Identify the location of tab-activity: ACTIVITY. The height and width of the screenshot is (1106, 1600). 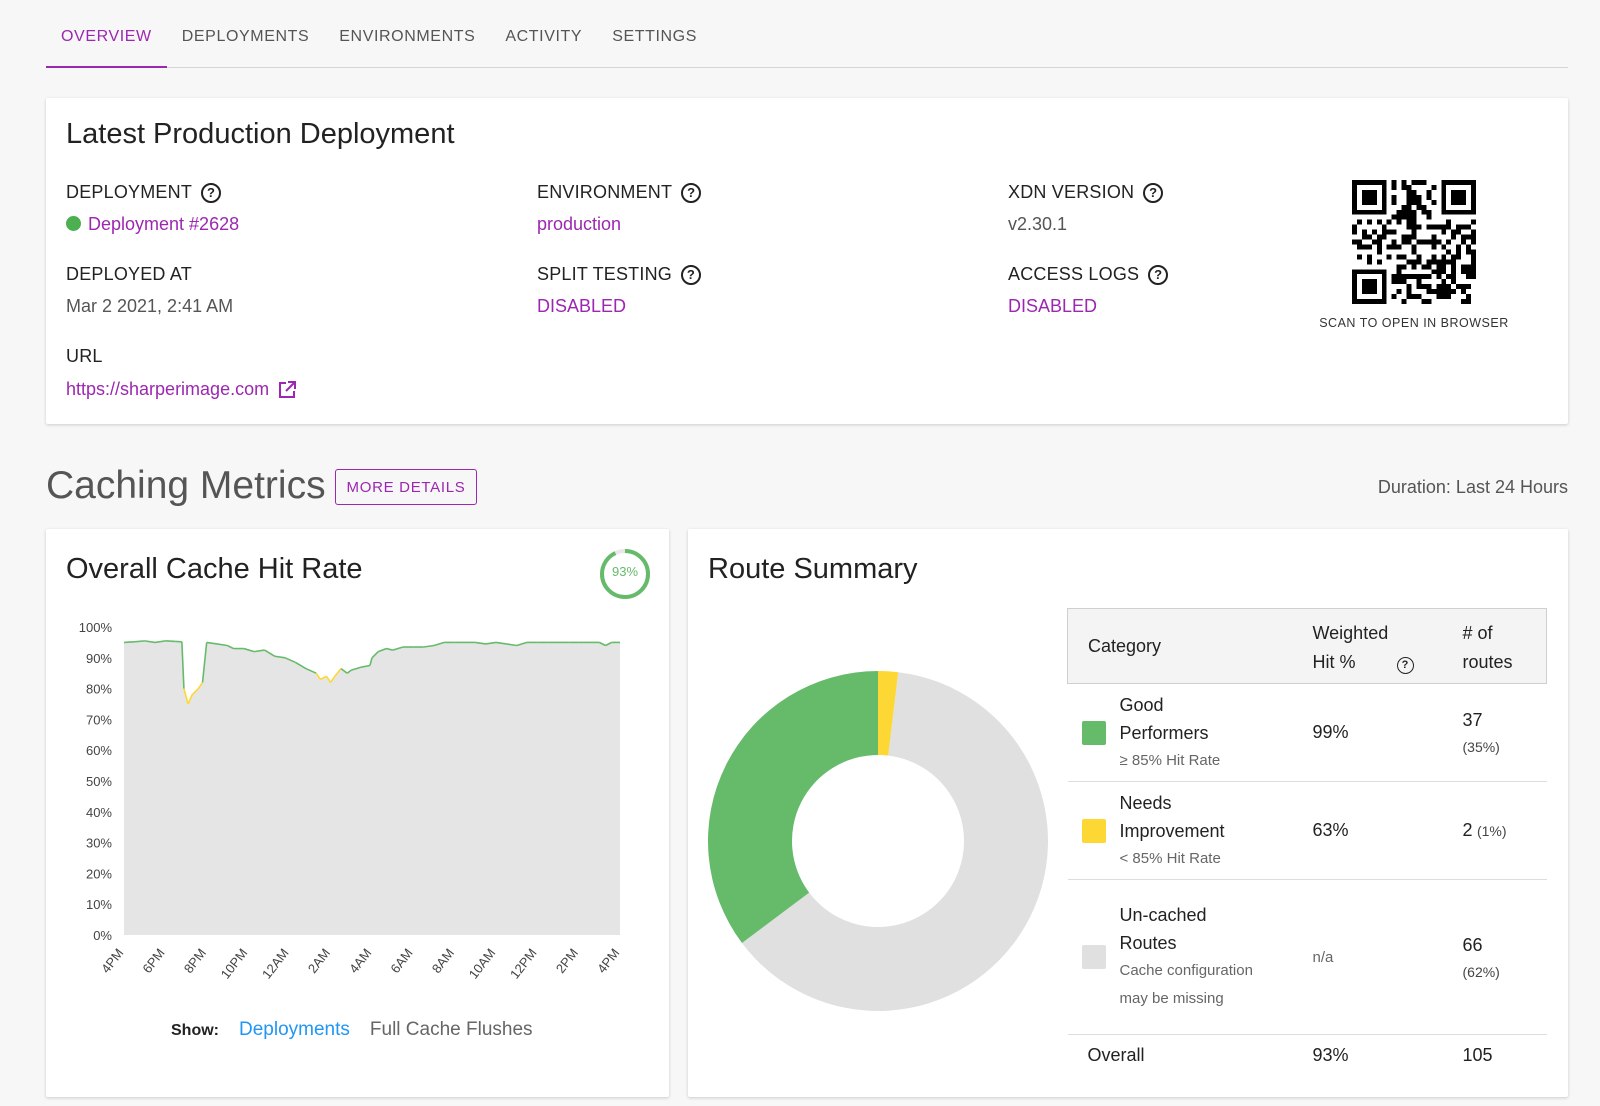
(544, 36).